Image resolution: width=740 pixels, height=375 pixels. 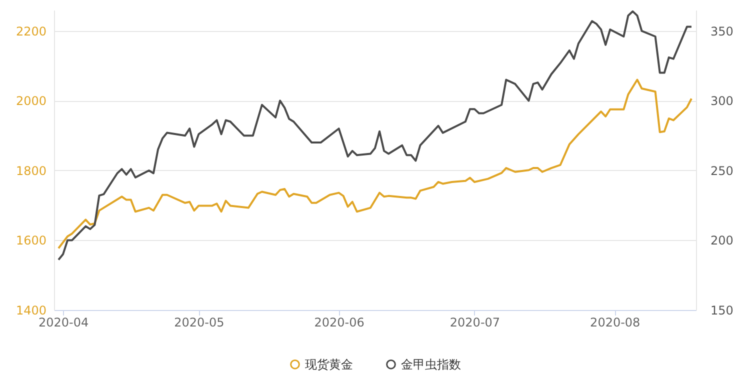 I want to click on x-tick-label: 2020-04, so click(x=63, y=323).